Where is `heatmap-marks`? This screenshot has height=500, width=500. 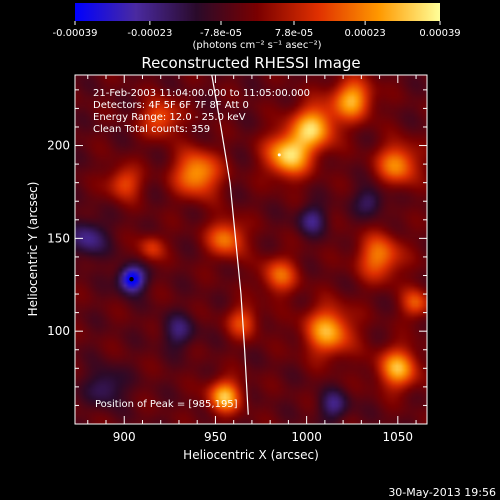
heatmap-marks is located at coordinates (205, 217).